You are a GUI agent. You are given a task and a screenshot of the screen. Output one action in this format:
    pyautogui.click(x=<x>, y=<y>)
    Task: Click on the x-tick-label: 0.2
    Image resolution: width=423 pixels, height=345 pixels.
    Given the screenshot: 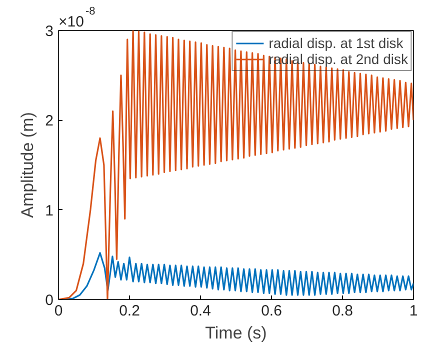 What is the action you would take?
    pyautogui.click(x=129, y=311)
    